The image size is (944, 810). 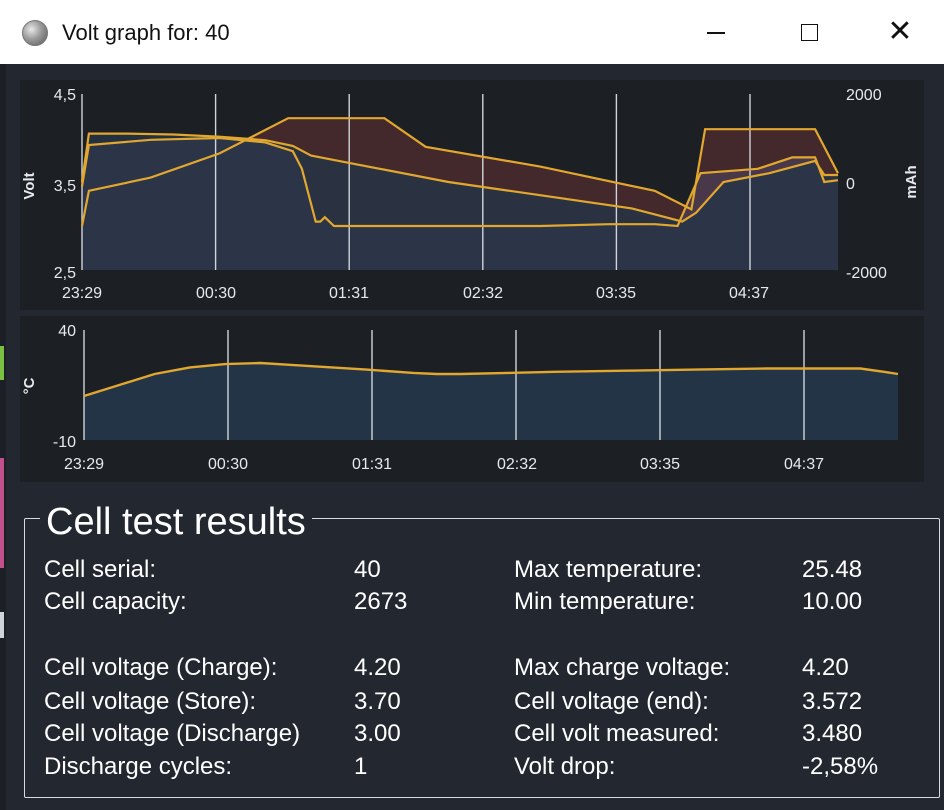 What do you see at coordinates (611, 701) in the screenshot?
I see `result-label: Cell voltage (end):` at bounding box center [611, 701].